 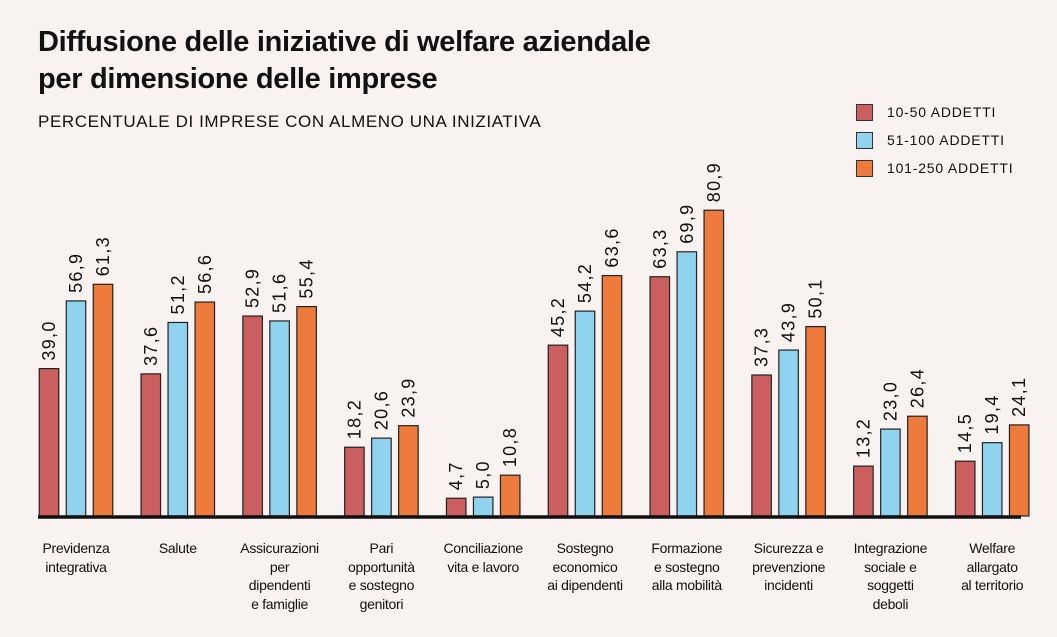 I want to click on legend-label: 101-250 ADDETTI, so click(x=950, y=168).